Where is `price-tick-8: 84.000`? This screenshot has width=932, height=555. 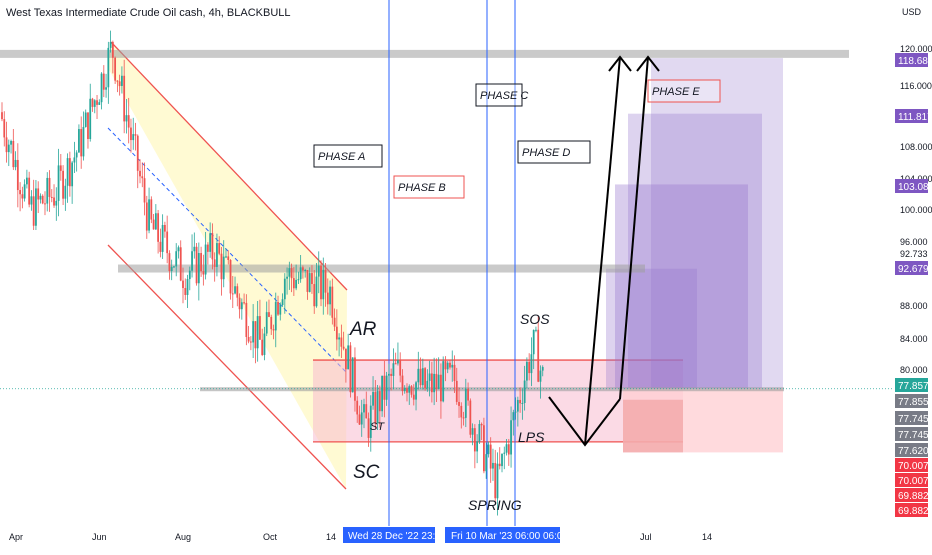 price-tick-8: 84.000 is located at coordinates (914, 339).